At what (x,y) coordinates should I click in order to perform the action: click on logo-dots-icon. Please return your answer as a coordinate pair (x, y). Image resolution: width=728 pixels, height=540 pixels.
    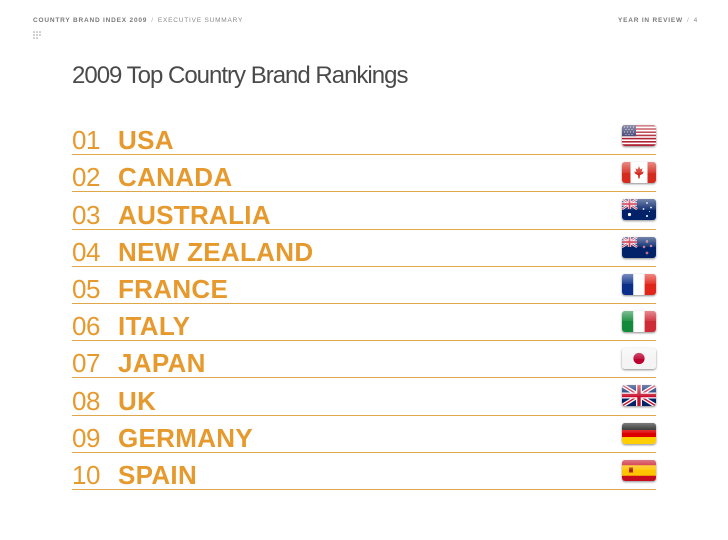
    Looking at the image, I should click on (37, 35).